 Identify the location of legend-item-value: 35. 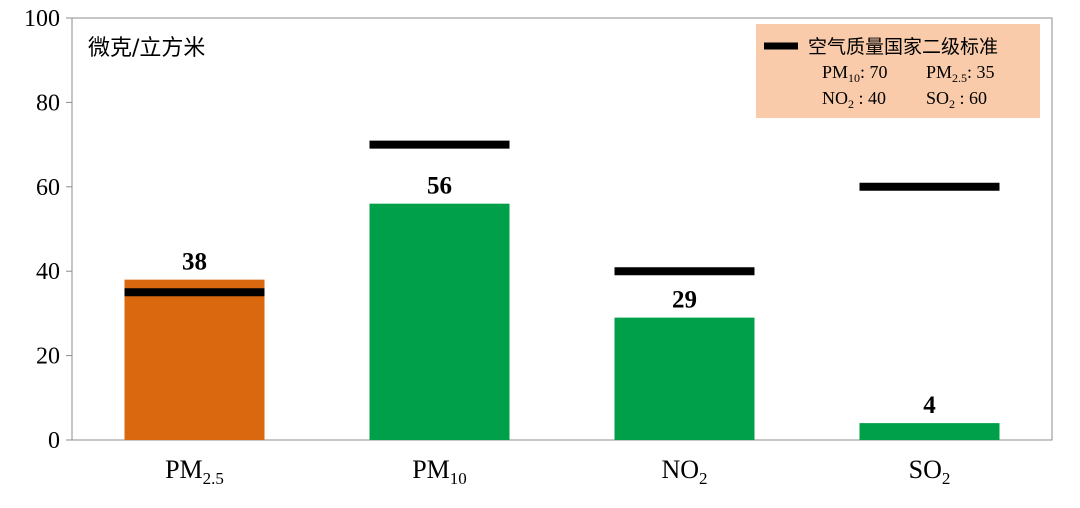
(986, 72).